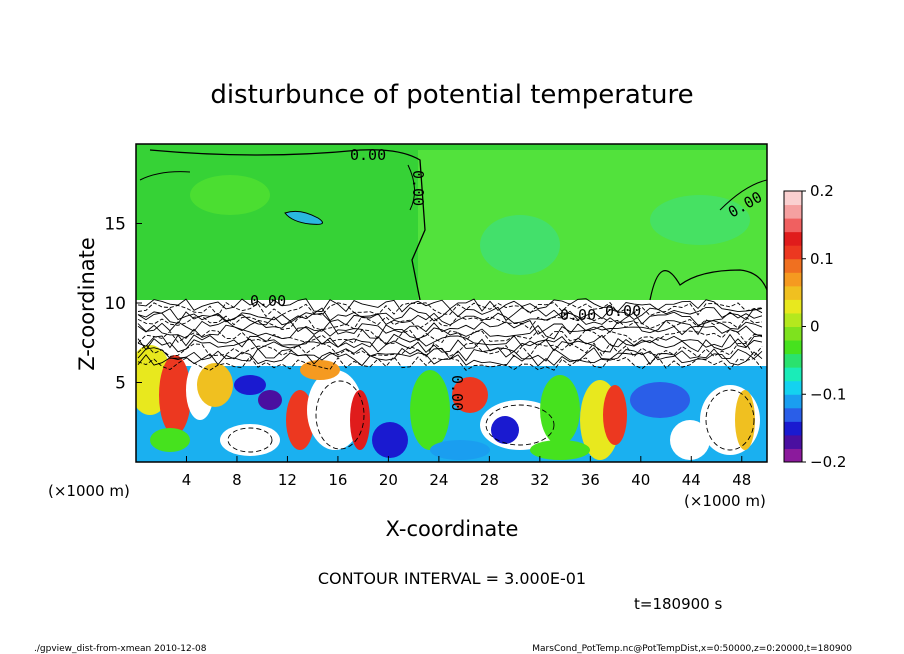 The height and width of the screenshot is (654, 904). What do you see at coordinates (452, 578) in the screenshot?
I see `contour-interval-text: CONTOUR INTERVAL = 3.000E-01` at bounding box center [452, 578].